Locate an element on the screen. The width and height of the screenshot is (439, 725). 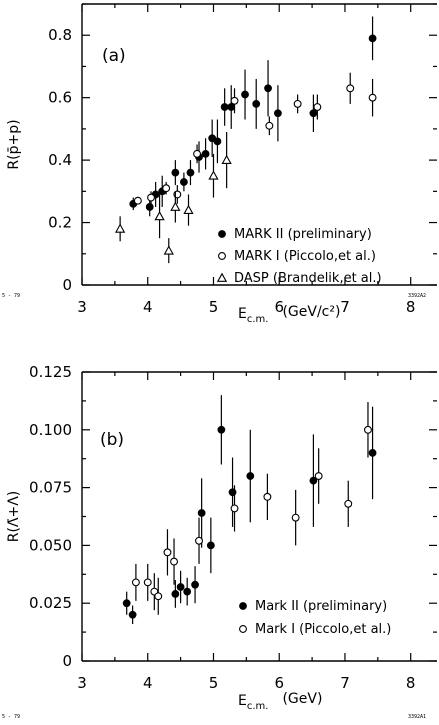
legend-label: DASP (Brandelik,et al.) is located at coordinates (308, 278).